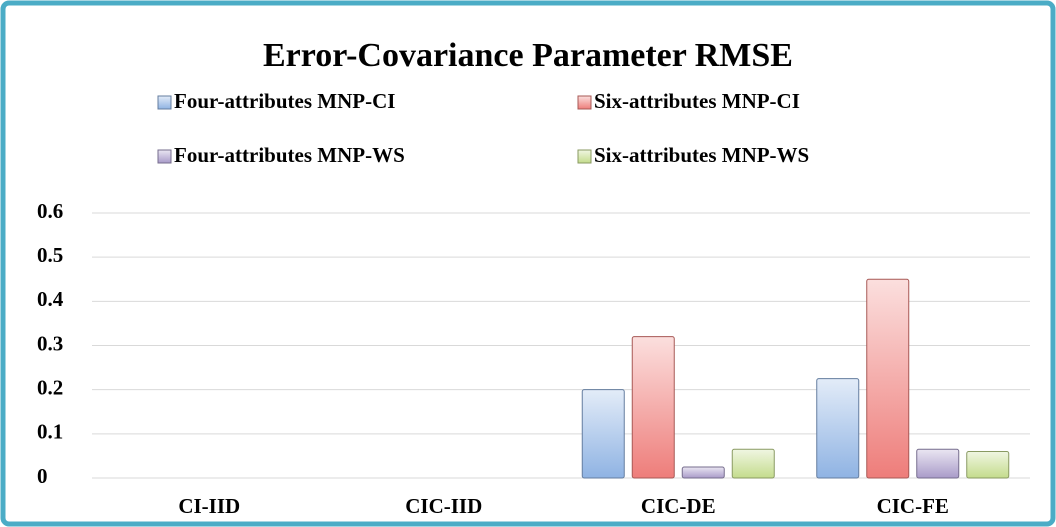 This screenshot has height=527, width=1056. I want to click on x-tick-label: CIC-FE, so click(913, 506).